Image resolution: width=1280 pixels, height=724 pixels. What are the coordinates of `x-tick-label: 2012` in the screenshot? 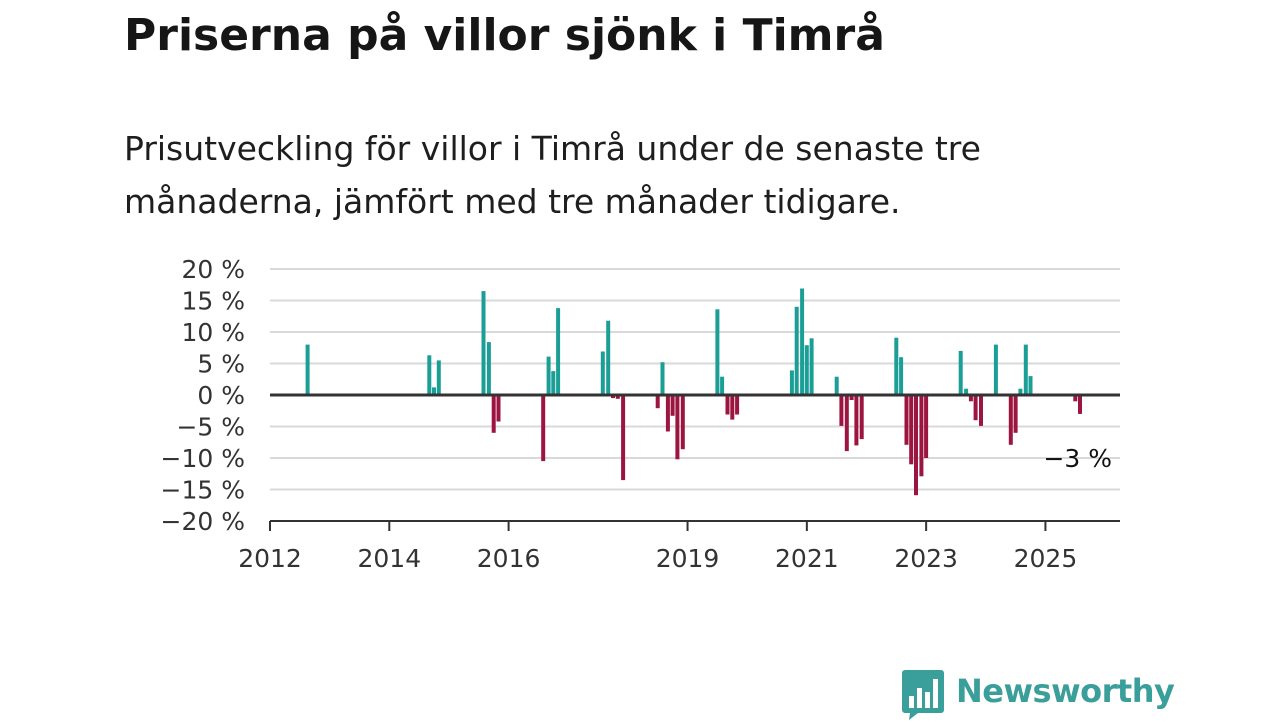 It's located at (270, 558).